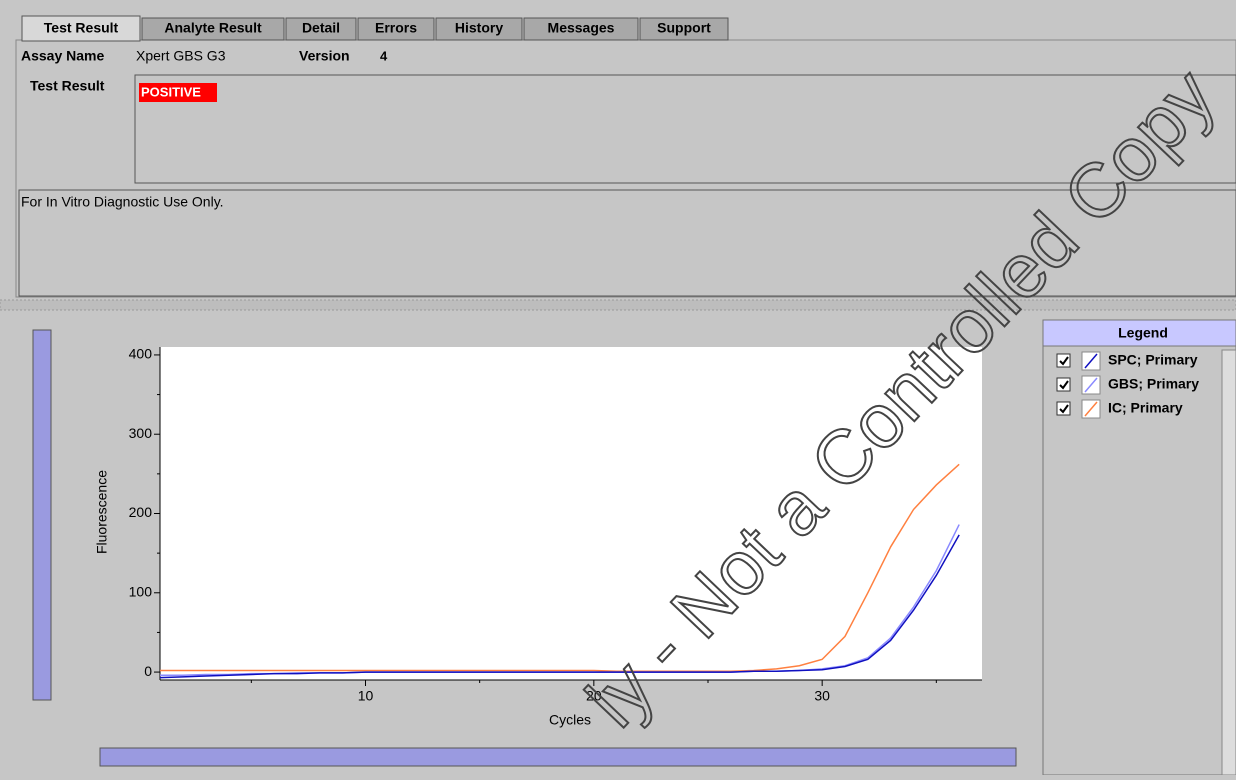 The image size is (1236, 780). Describe the element at coordinates (559, 606) in the screenshot. I see `series-line` at that location.